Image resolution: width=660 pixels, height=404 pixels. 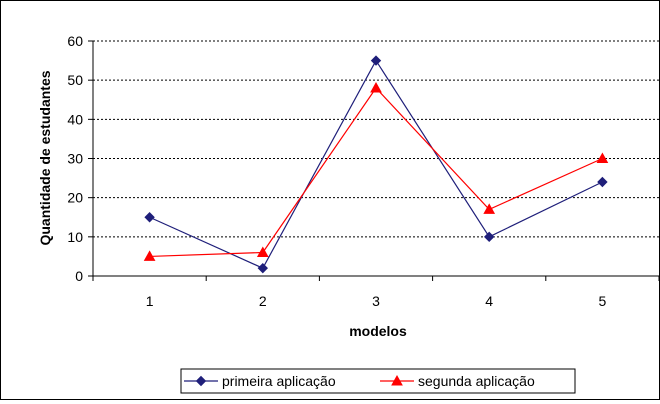 What do you see at coordinates (150, 301) in the screenshot?
I see `x-tick-label: 1` at bounding box center [150, 301].